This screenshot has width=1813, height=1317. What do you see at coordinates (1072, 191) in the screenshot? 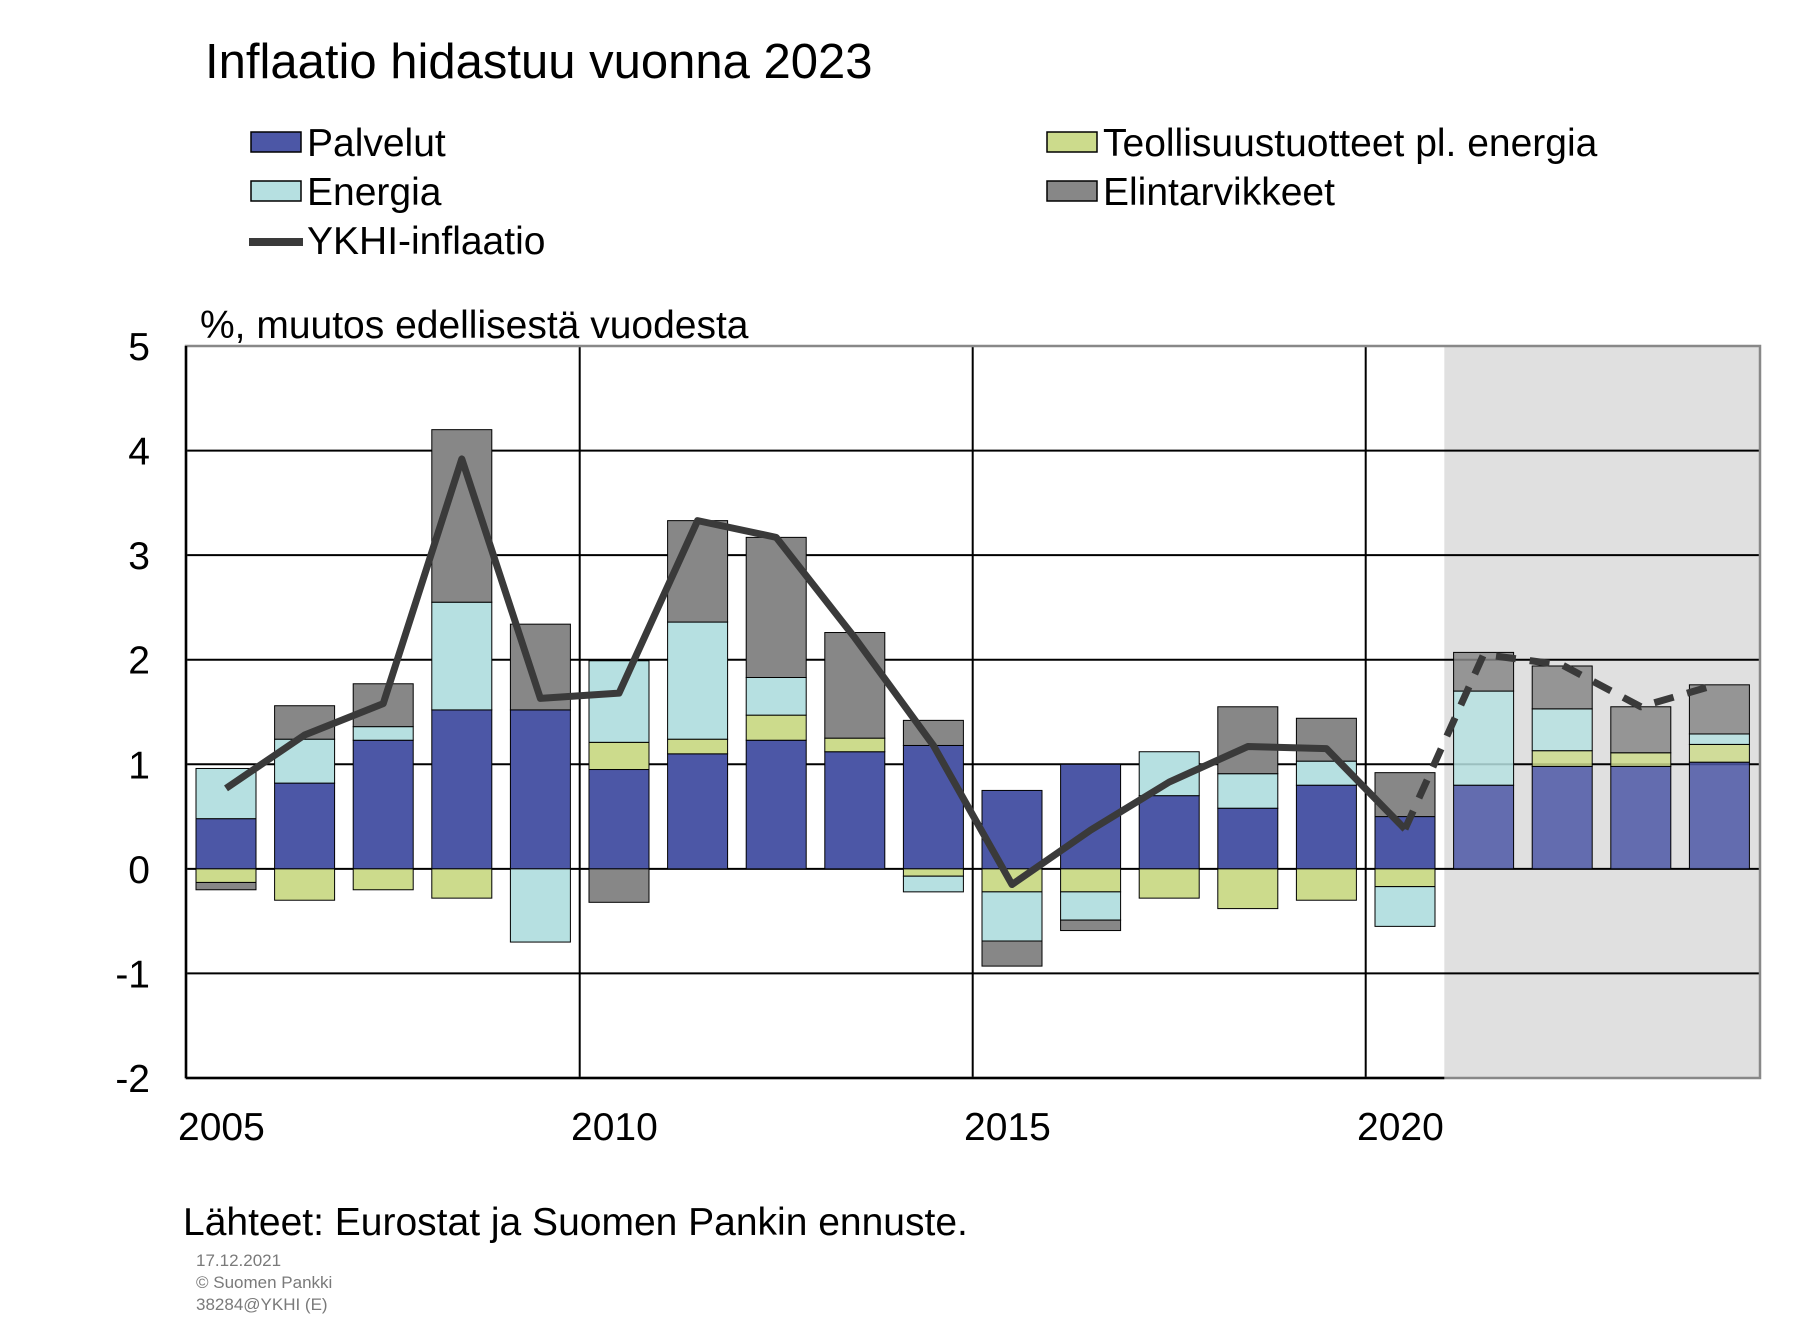
I see `legend-swatch-elintarvikkeet` at bounding box center [1072, 191].